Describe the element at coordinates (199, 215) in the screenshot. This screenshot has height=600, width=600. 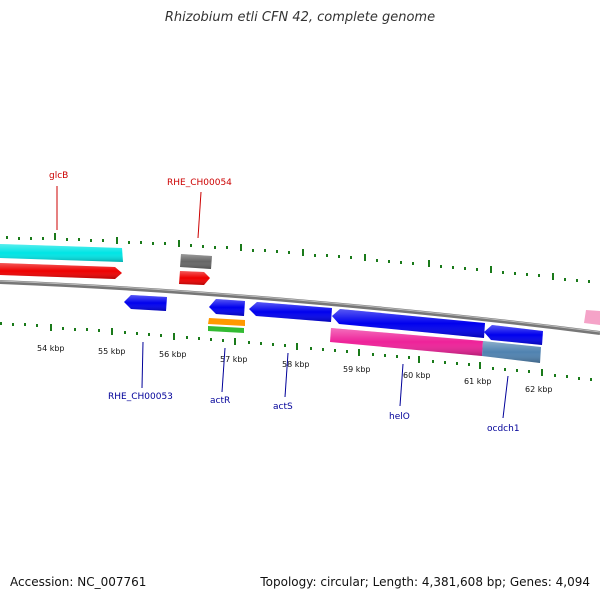
I see `leader-RHE_CH00054` at that location.